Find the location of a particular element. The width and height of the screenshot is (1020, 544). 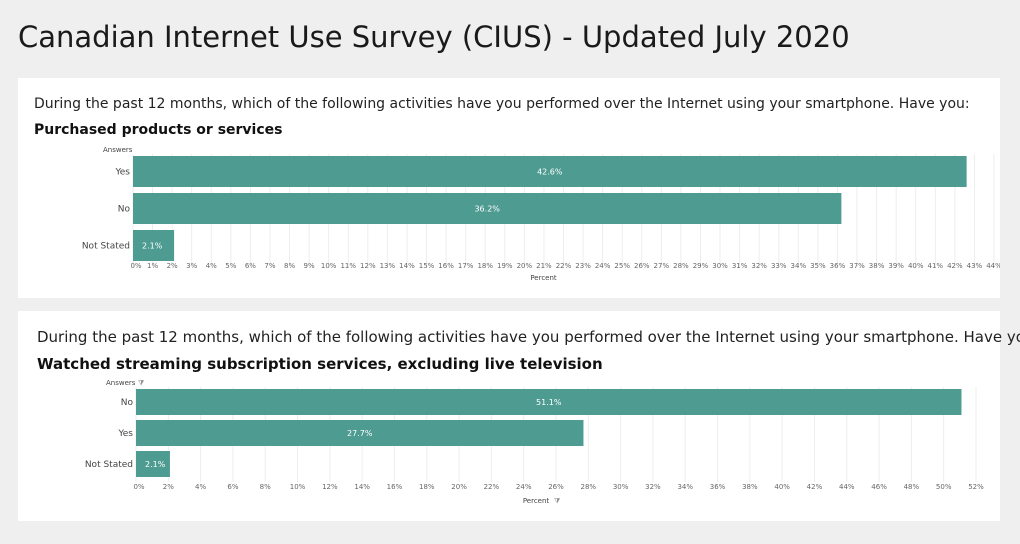

x-tick-label: 46% is located at coordinates (879, 487).